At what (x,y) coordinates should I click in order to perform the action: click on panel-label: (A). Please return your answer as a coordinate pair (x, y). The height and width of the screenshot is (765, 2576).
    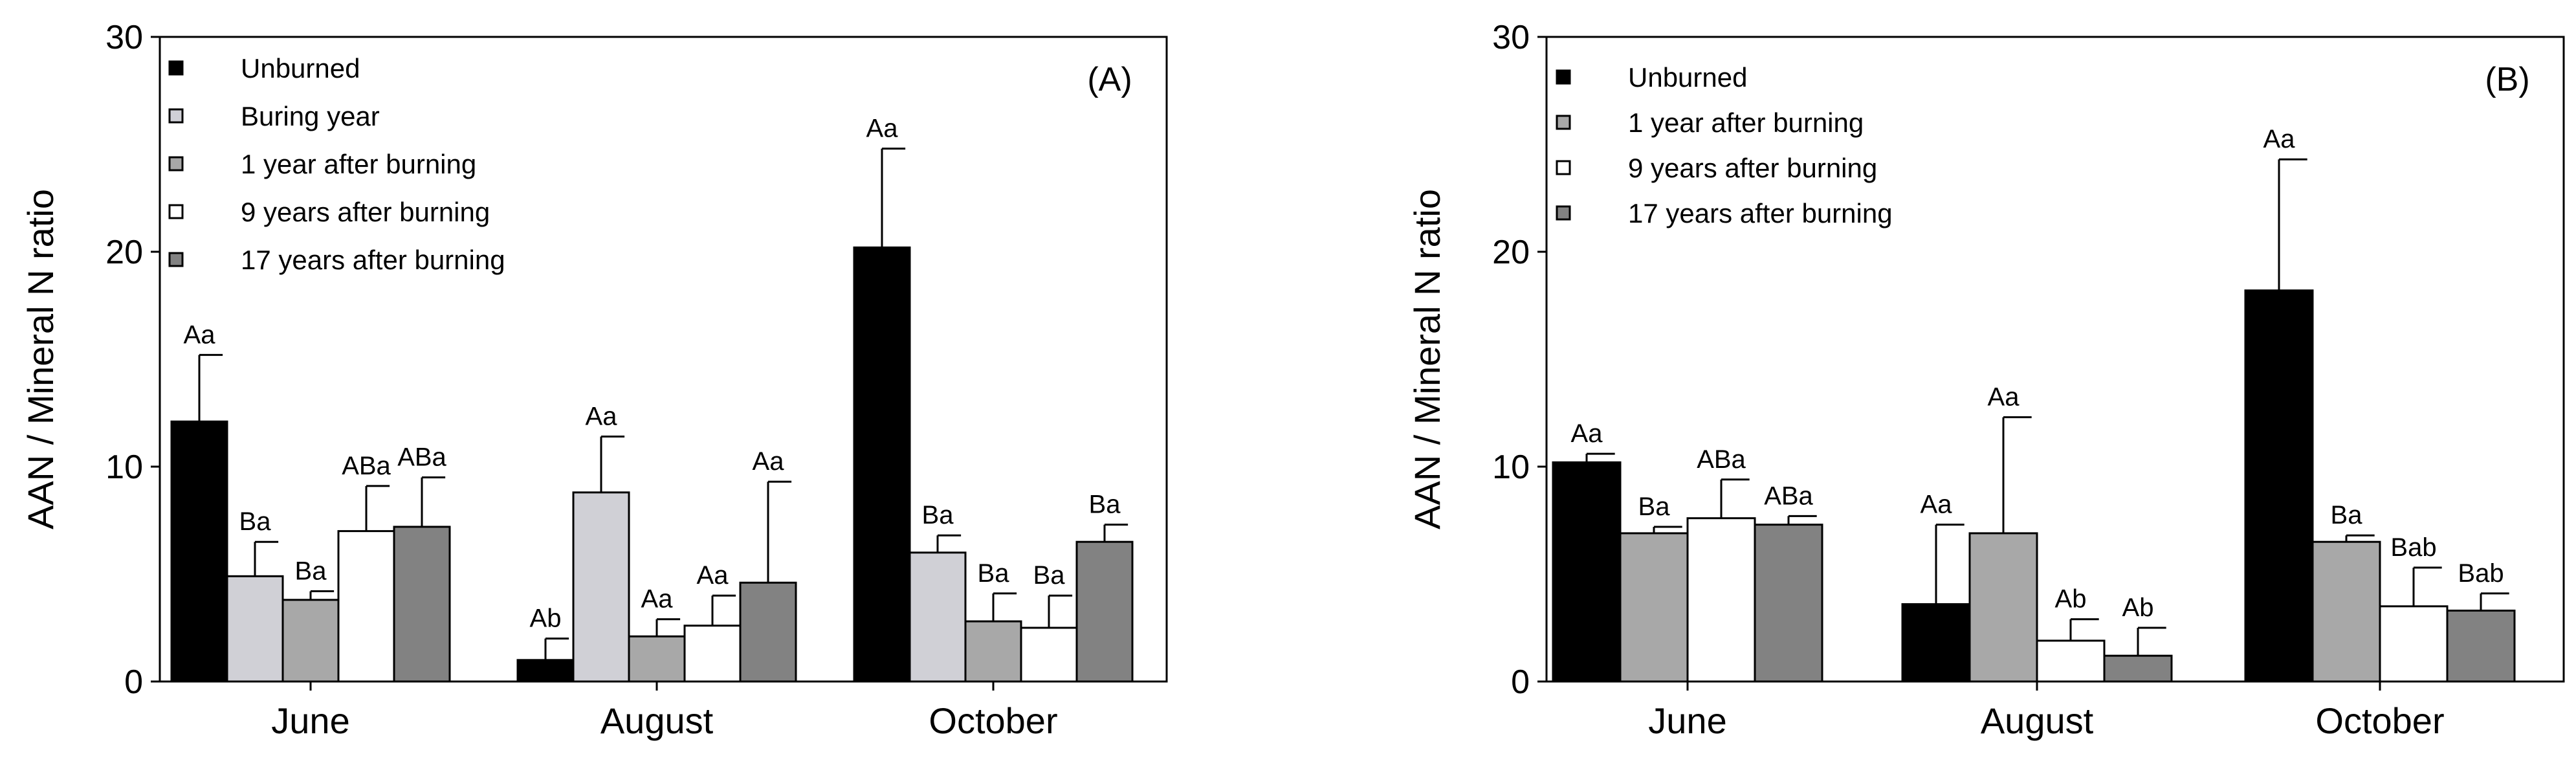
    Looking at the image, I should click on (1109, 79).